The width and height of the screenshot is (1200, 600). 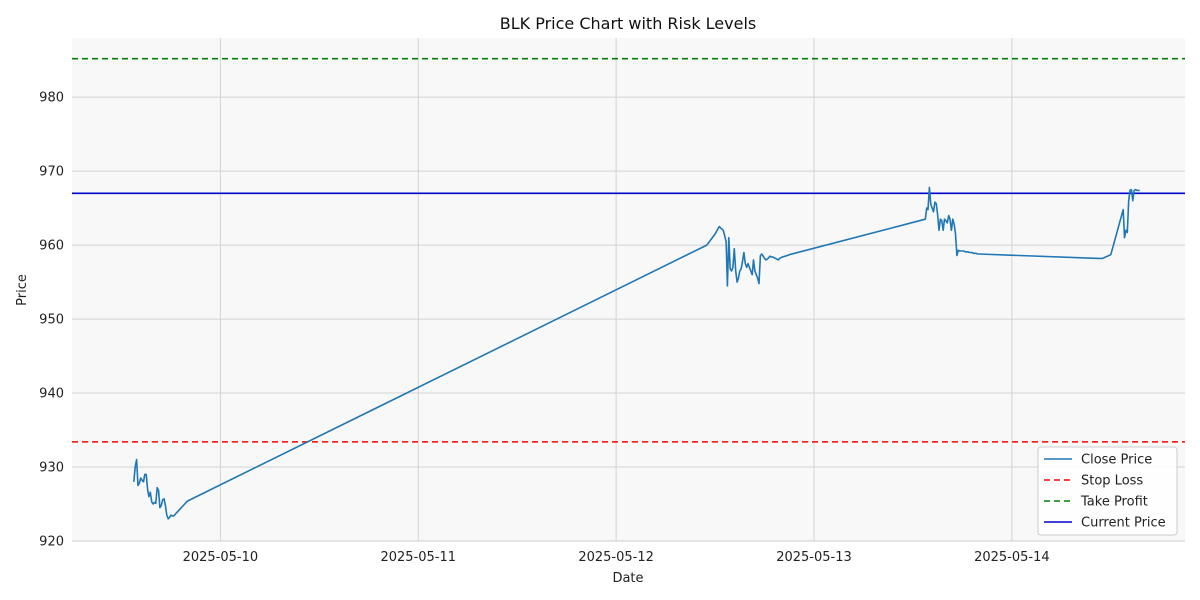 I want to click on y-tick-label: 970, so click(x=51, y=172).